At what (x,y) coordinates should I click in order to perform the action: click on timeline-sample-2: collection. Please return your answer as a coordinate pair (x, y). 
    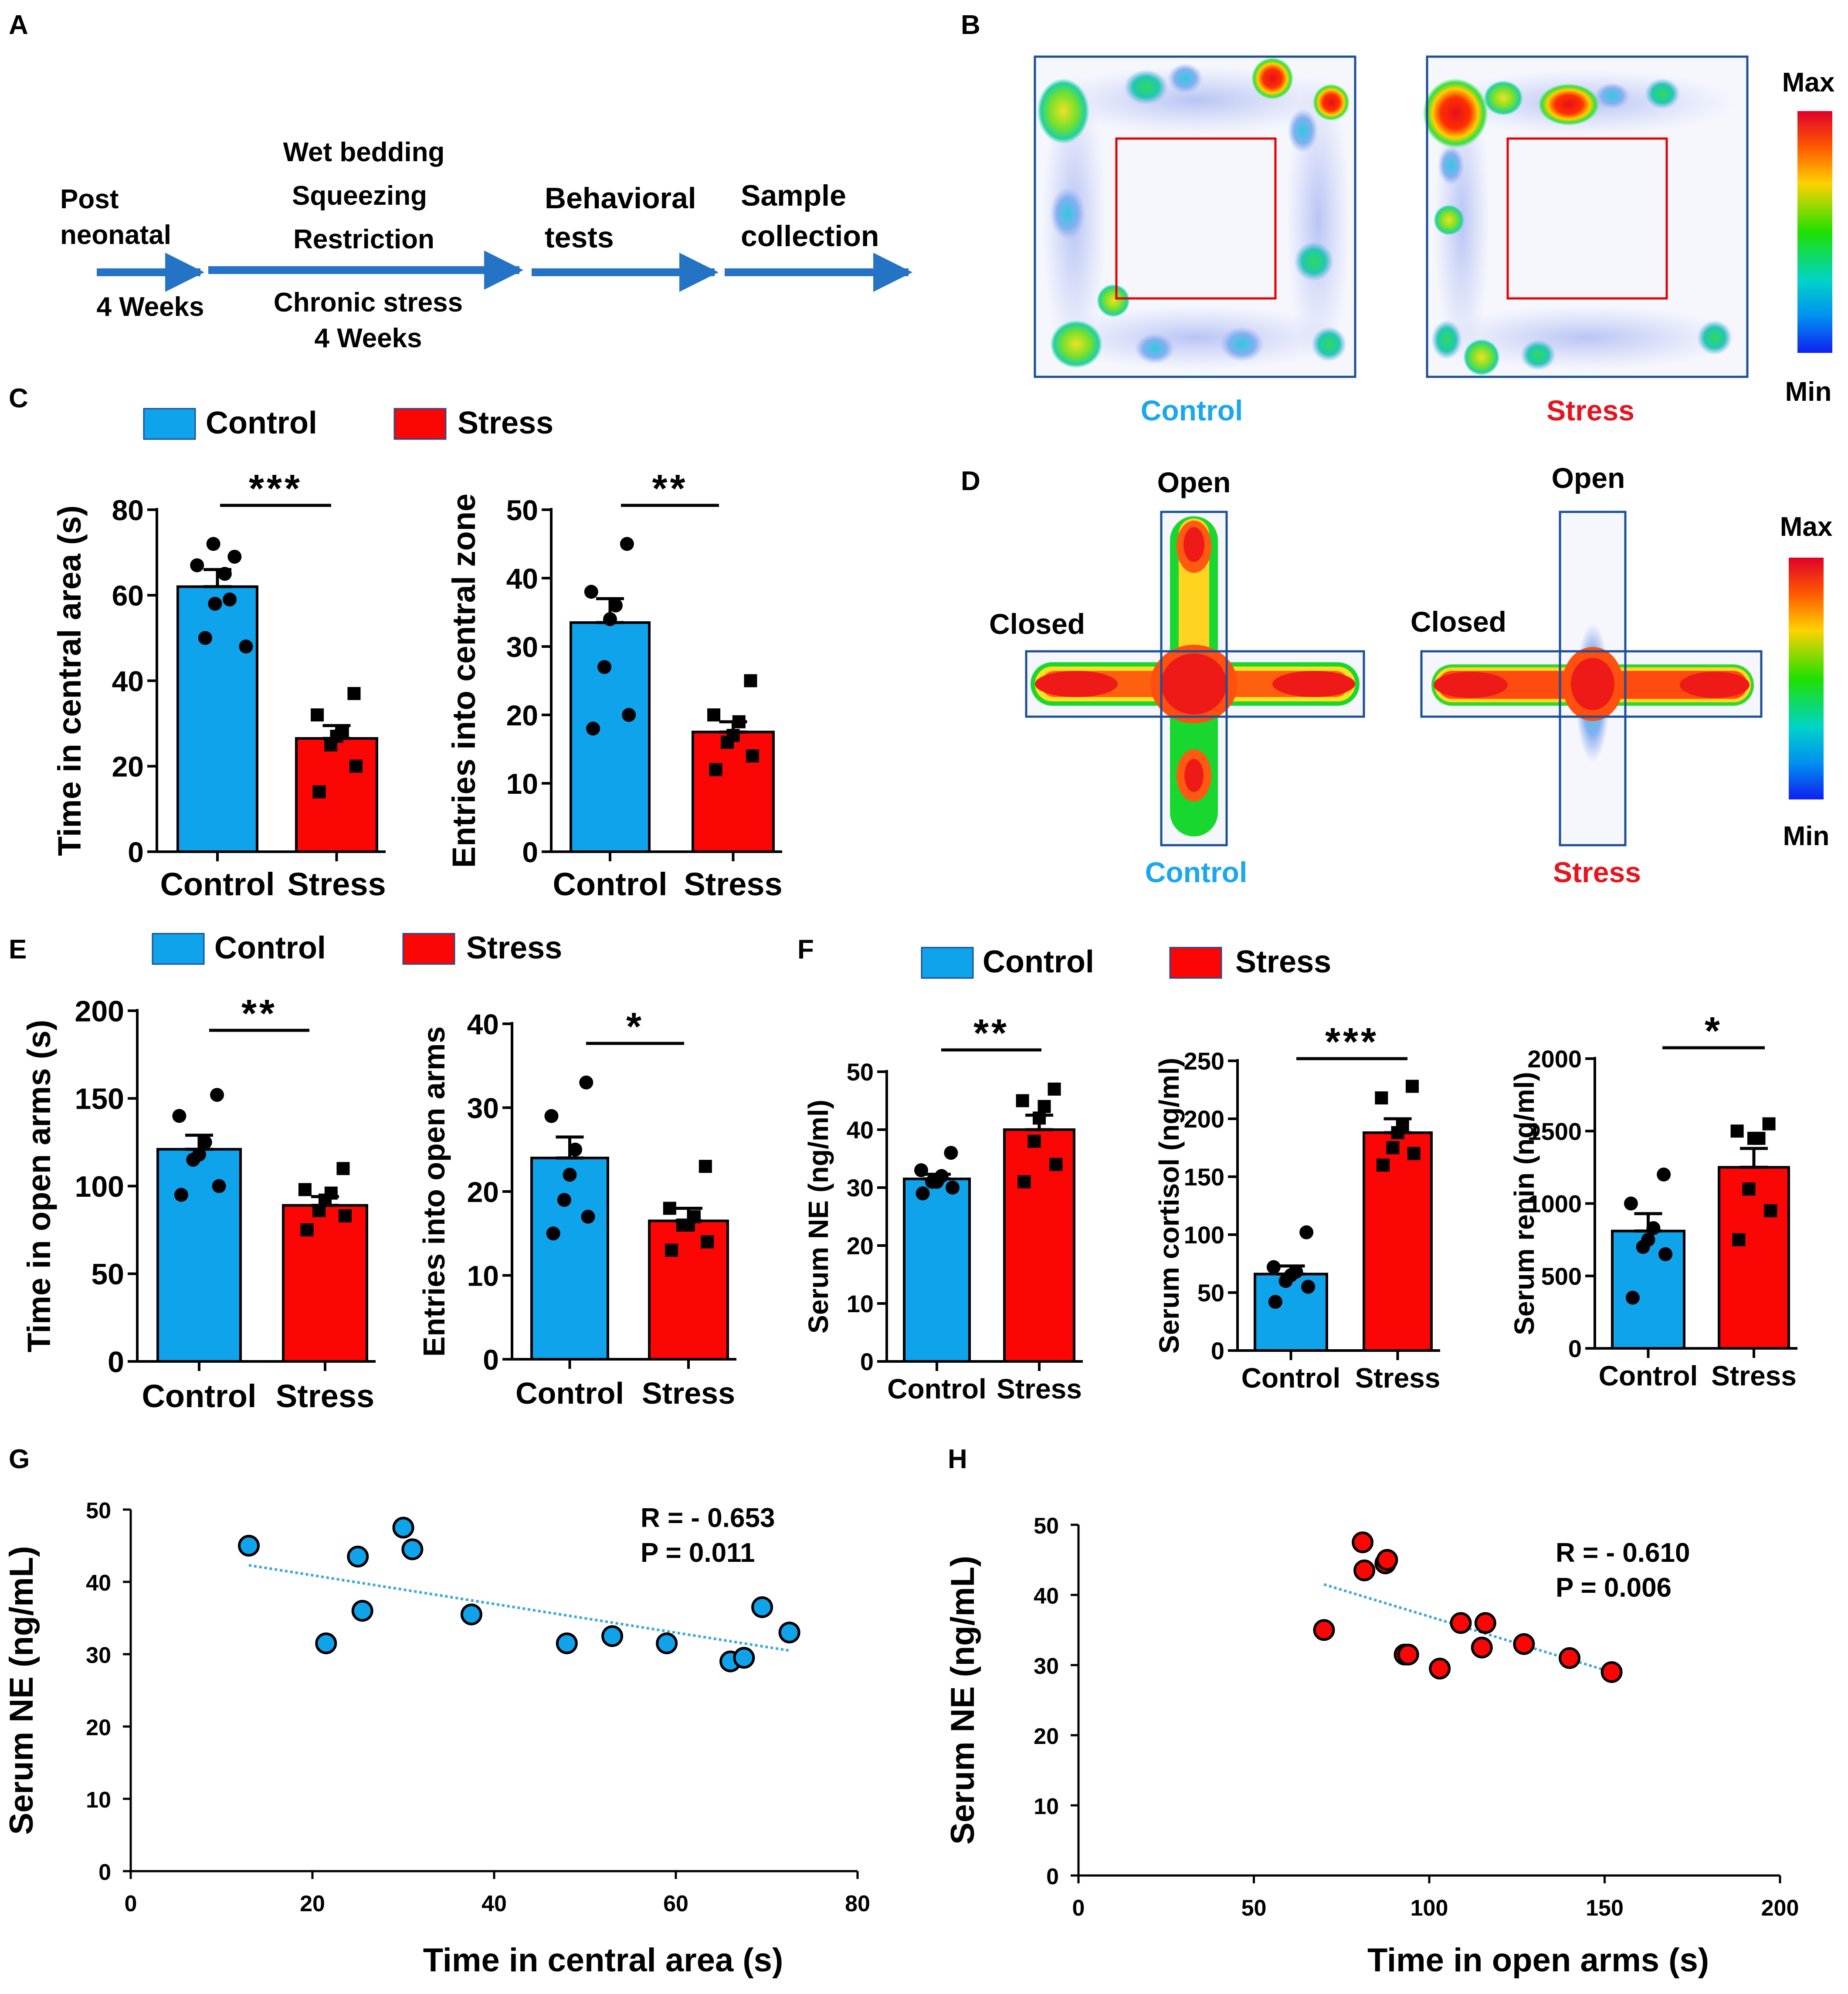
    Looking at the image, I should click on (810, 236).